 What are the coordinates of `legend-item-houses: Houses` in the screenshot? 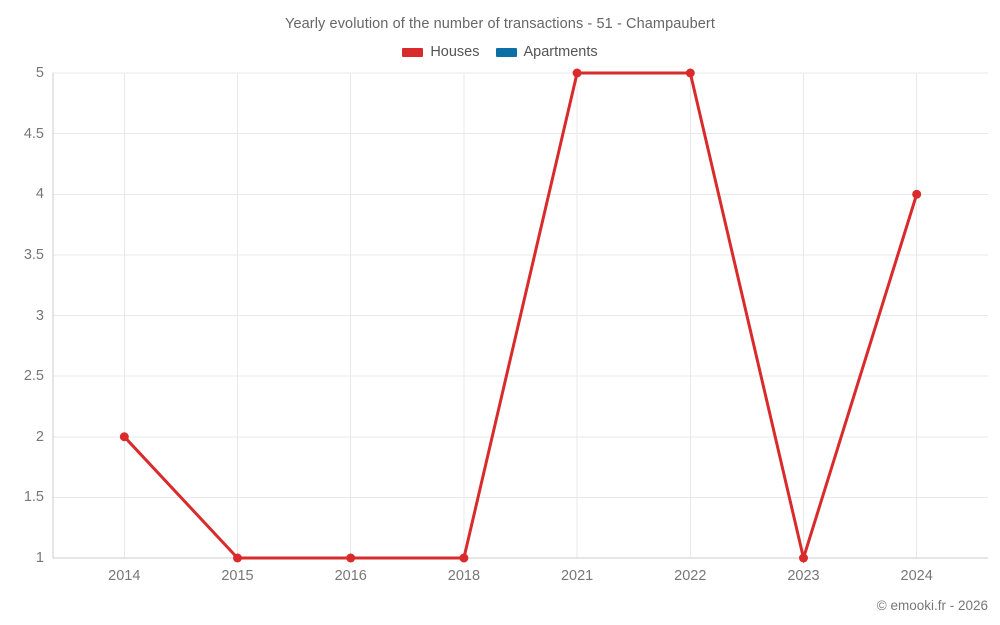 It's located at (441, 52).